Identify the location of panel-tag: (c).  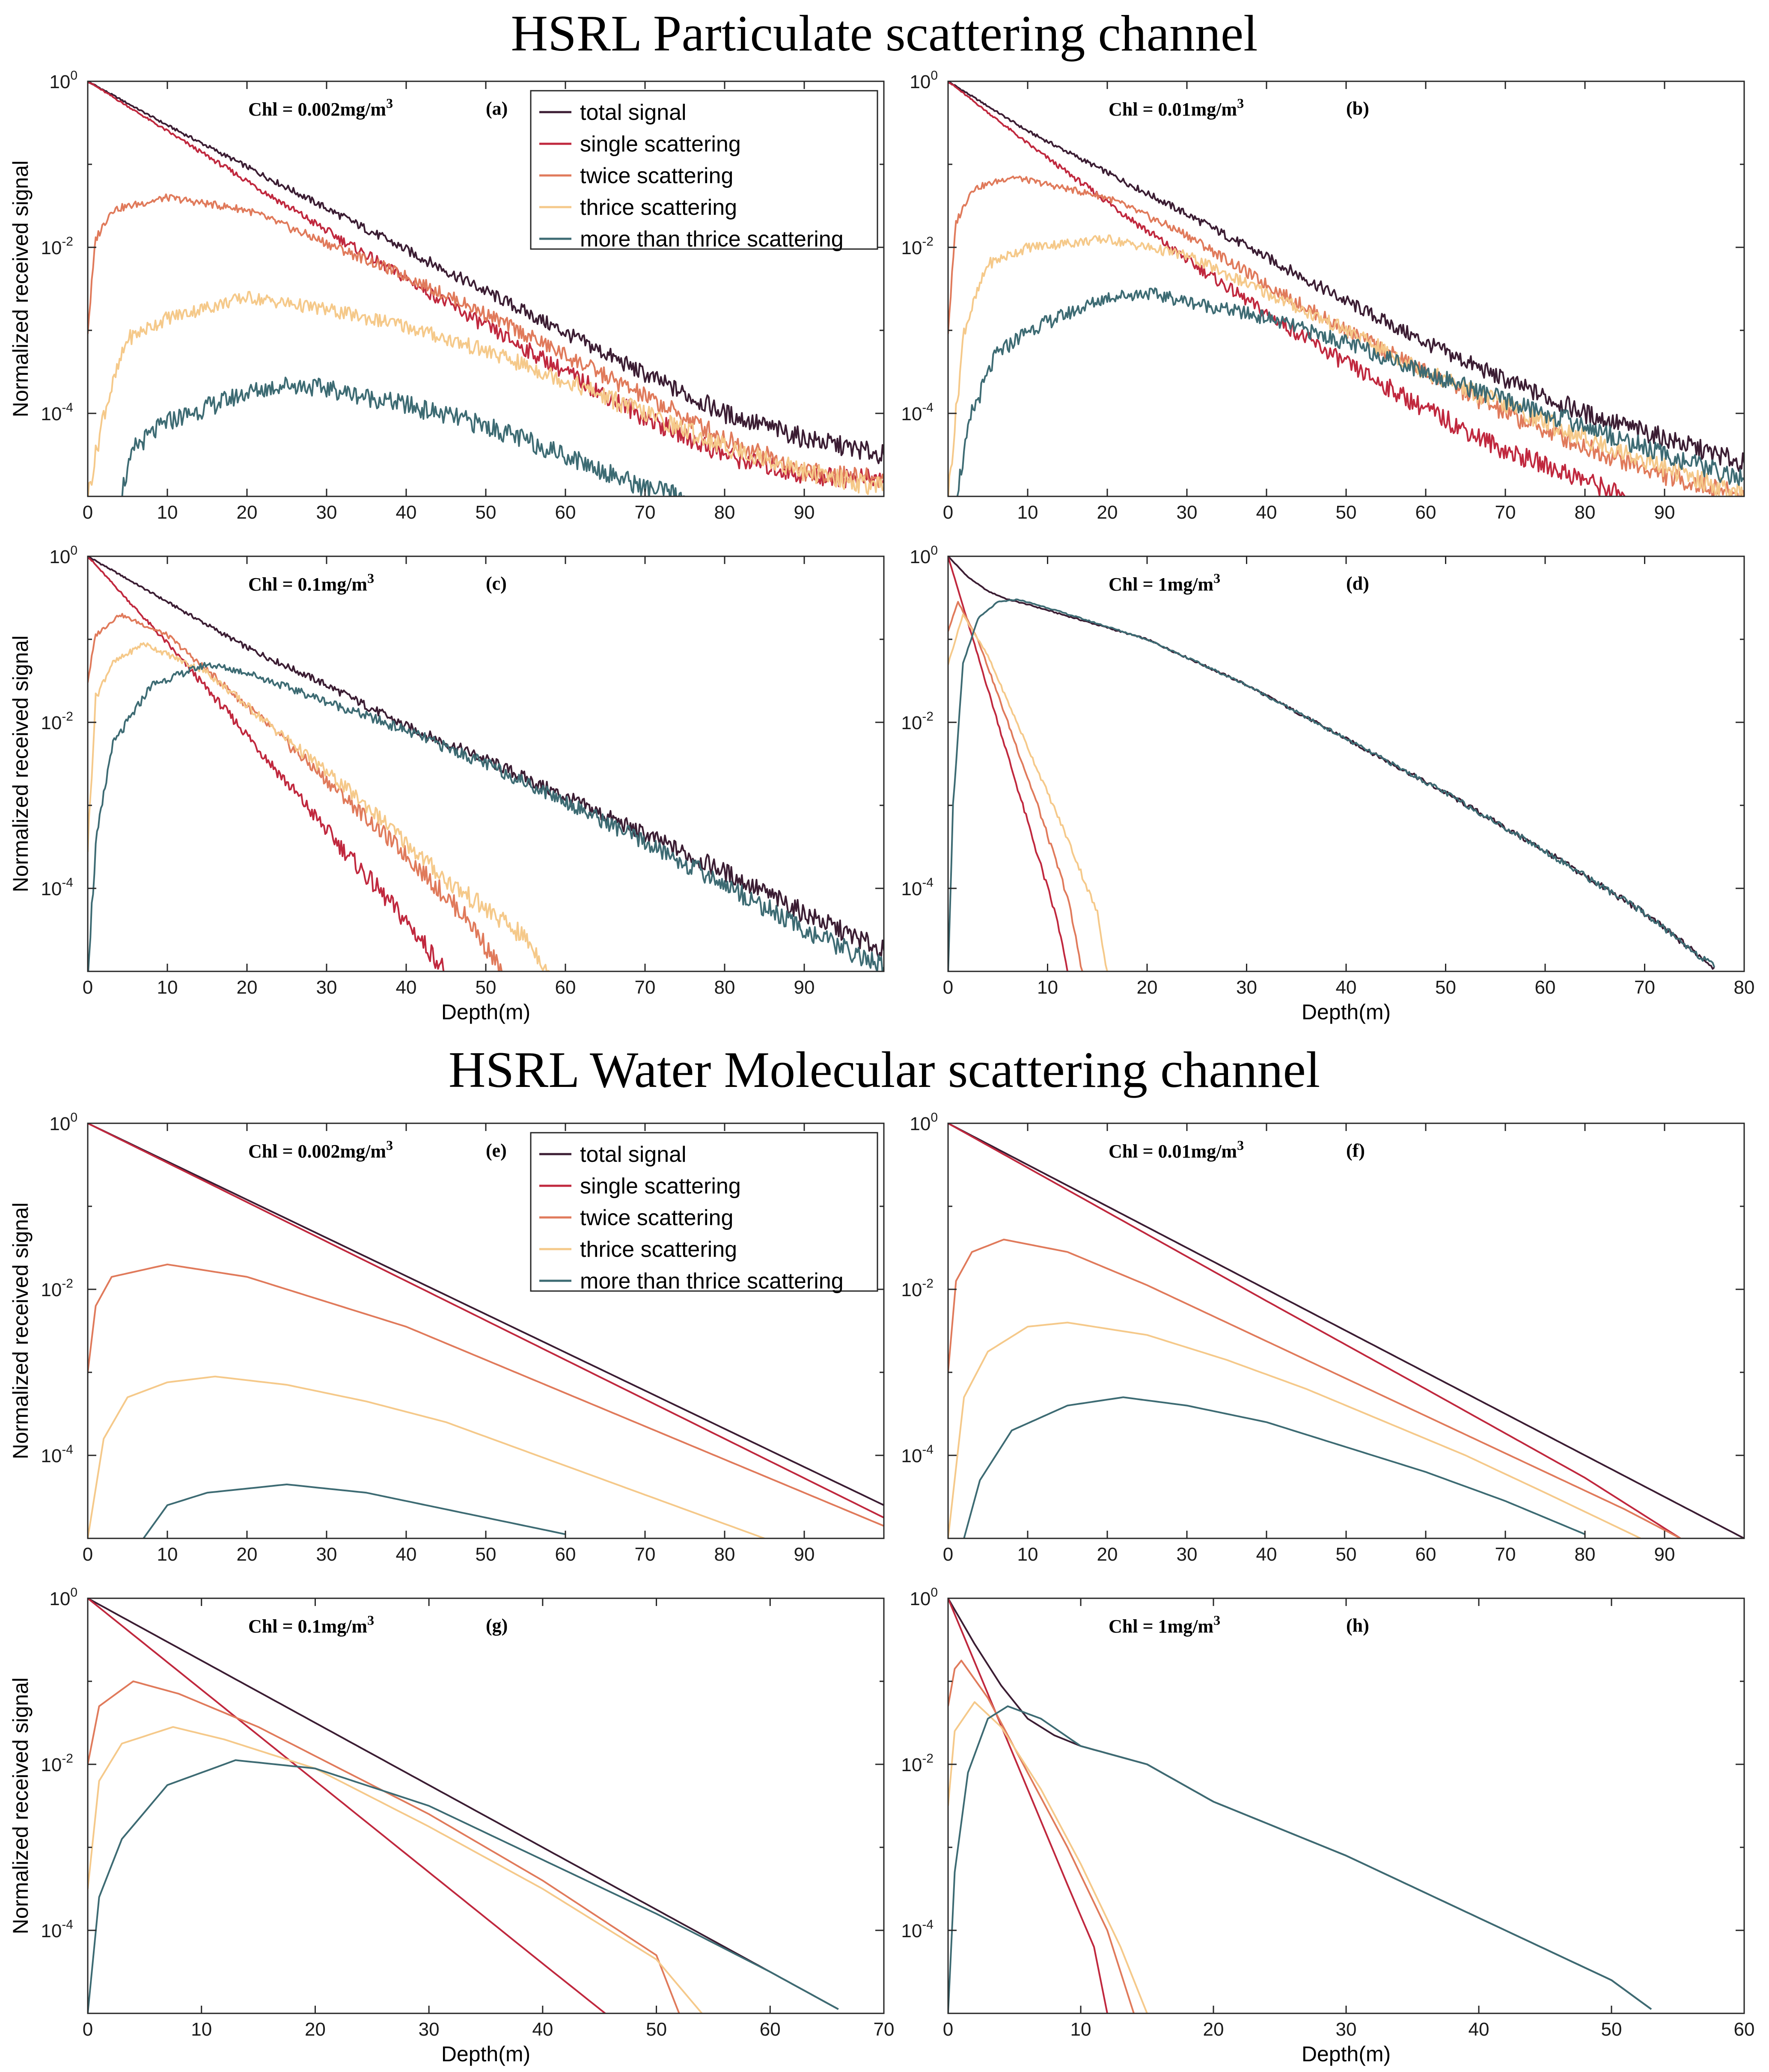
(496, 584).